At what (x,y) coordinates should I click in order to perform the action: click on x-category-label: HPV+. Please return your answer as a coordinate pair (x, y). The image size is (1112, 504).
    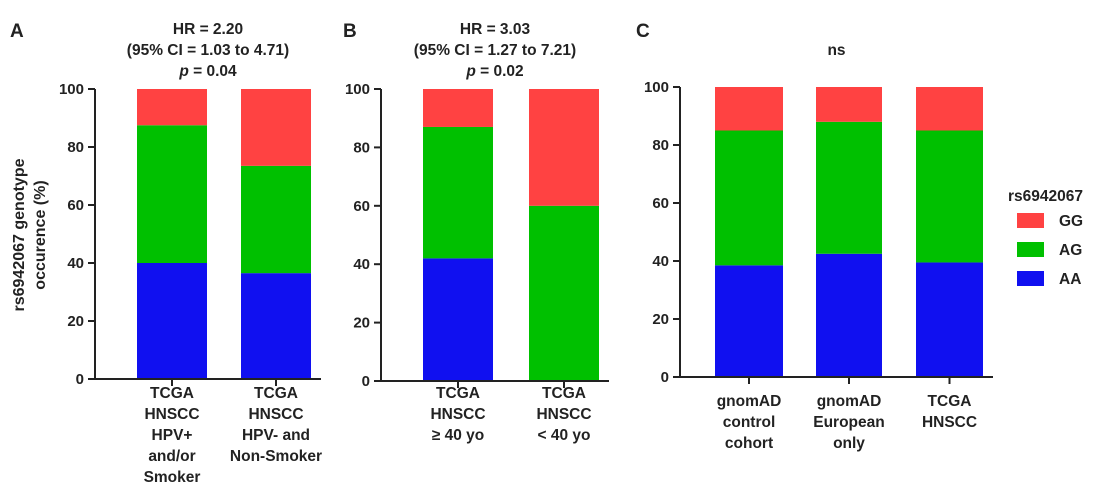
    Looking at the image, I should click on (172, 435).